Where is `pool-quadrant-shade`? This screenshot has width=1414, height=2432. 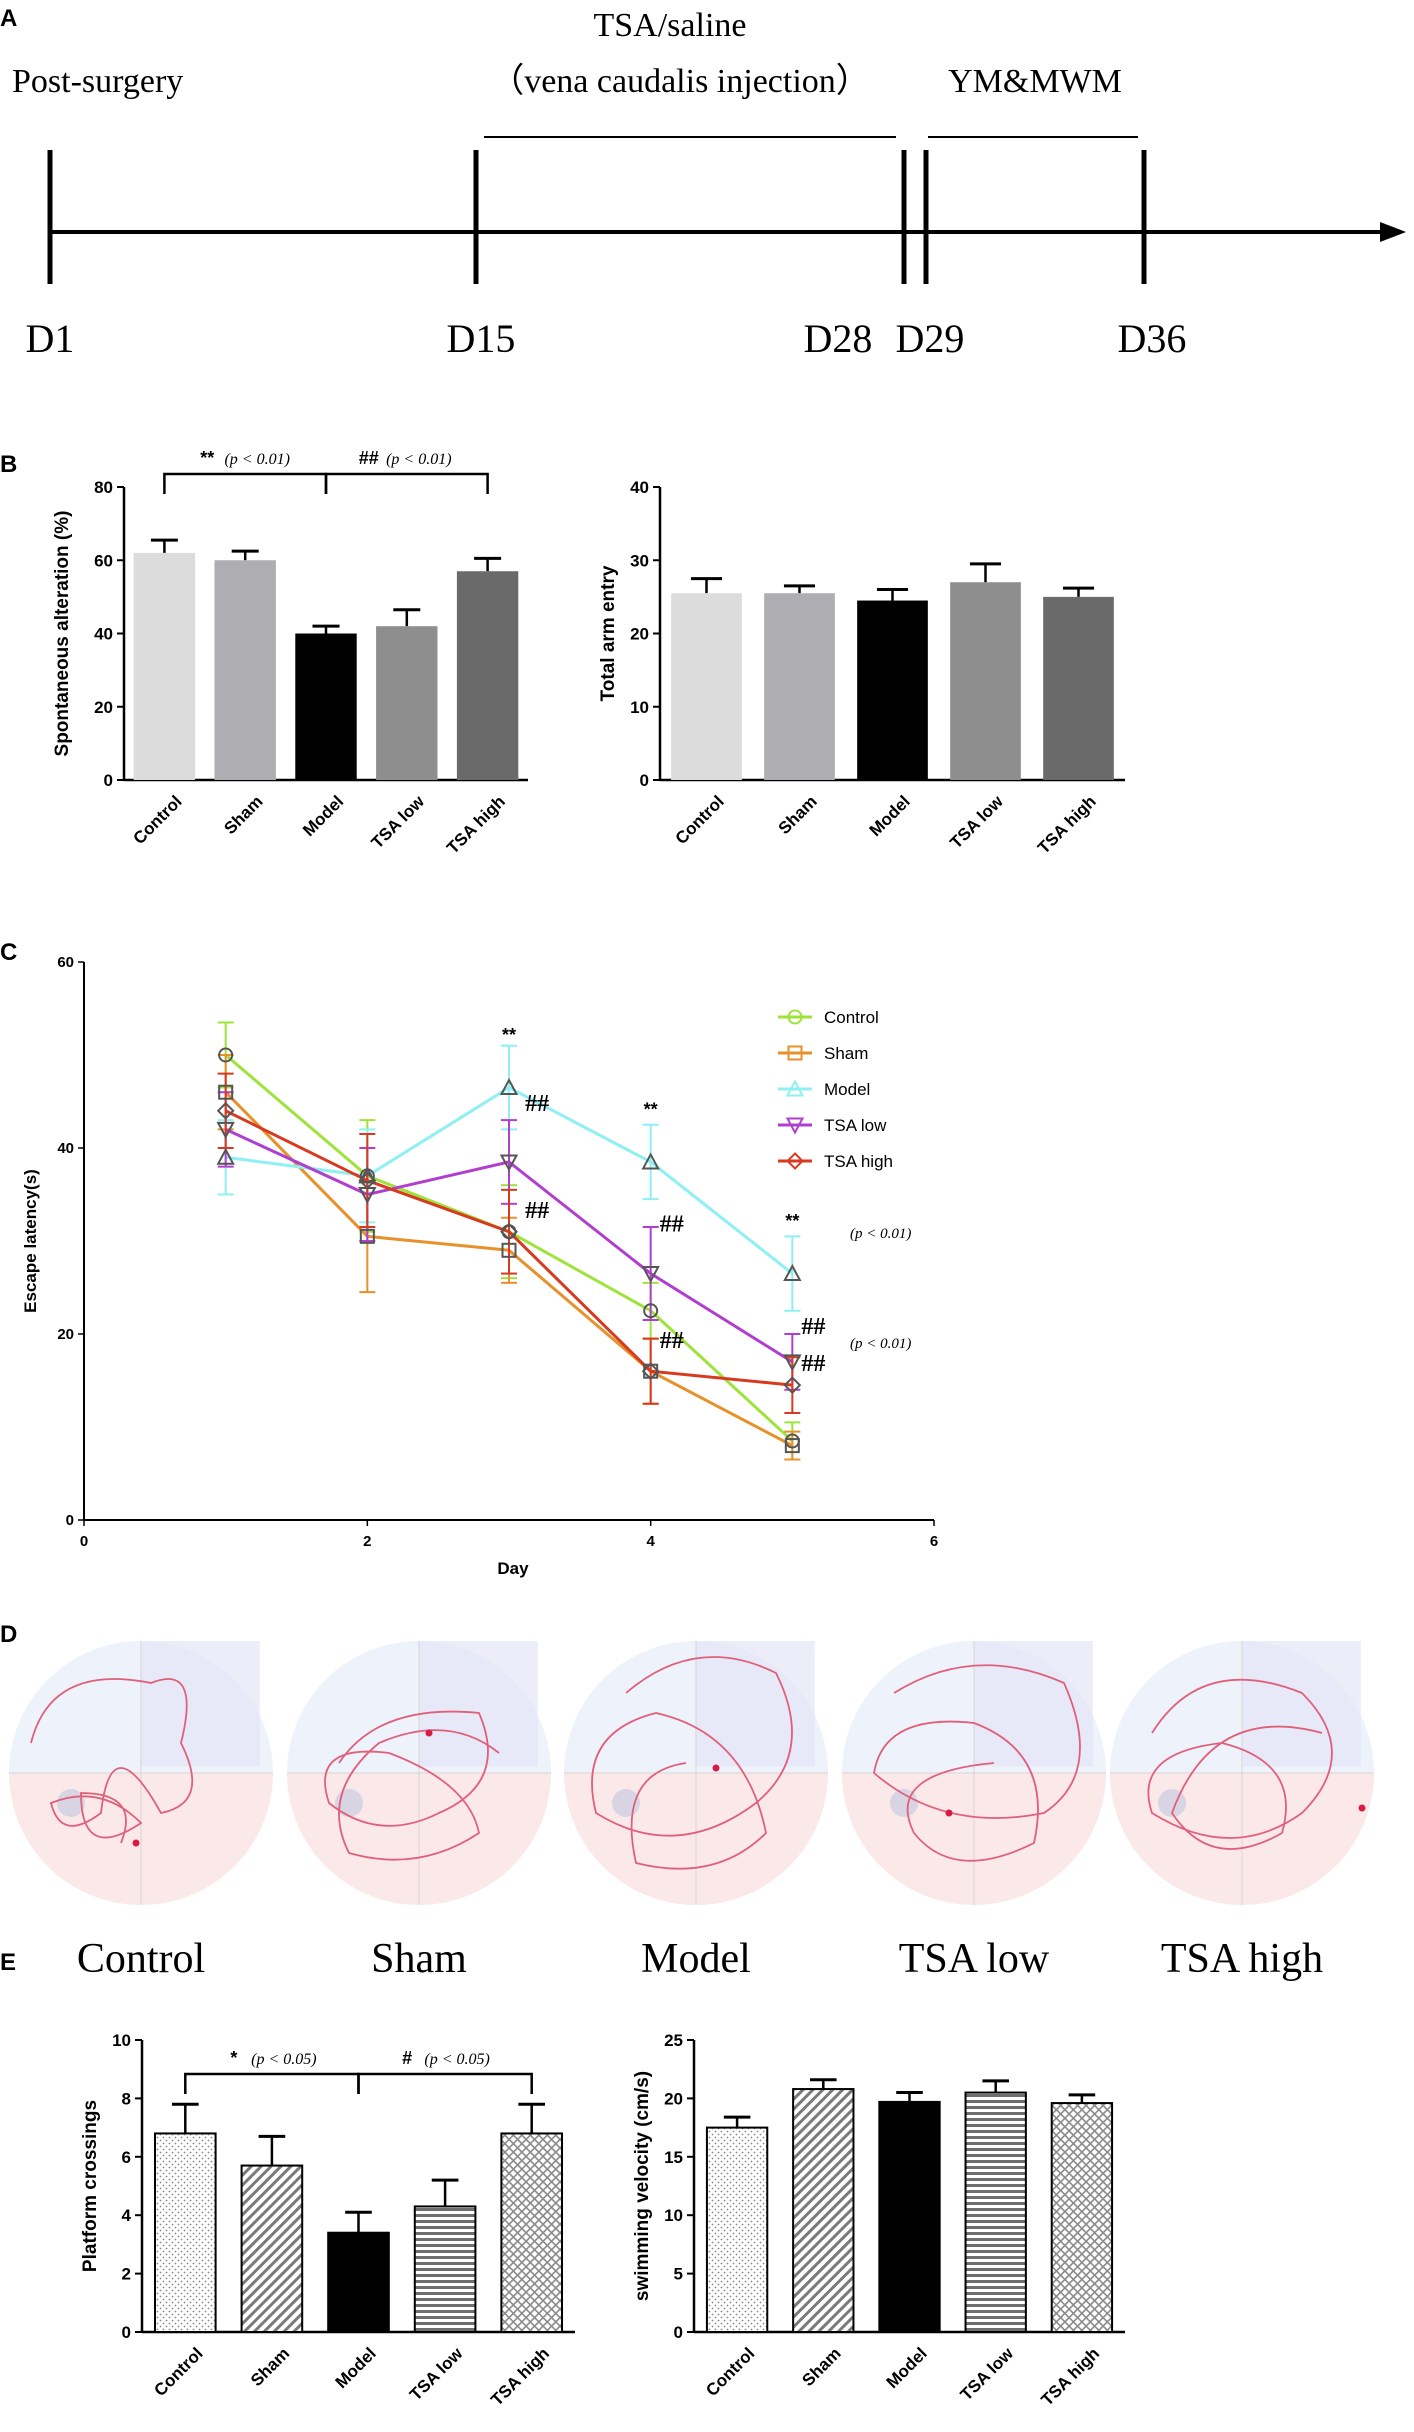
pool-quadrant-shade is located at coordinates (1033, 1704).